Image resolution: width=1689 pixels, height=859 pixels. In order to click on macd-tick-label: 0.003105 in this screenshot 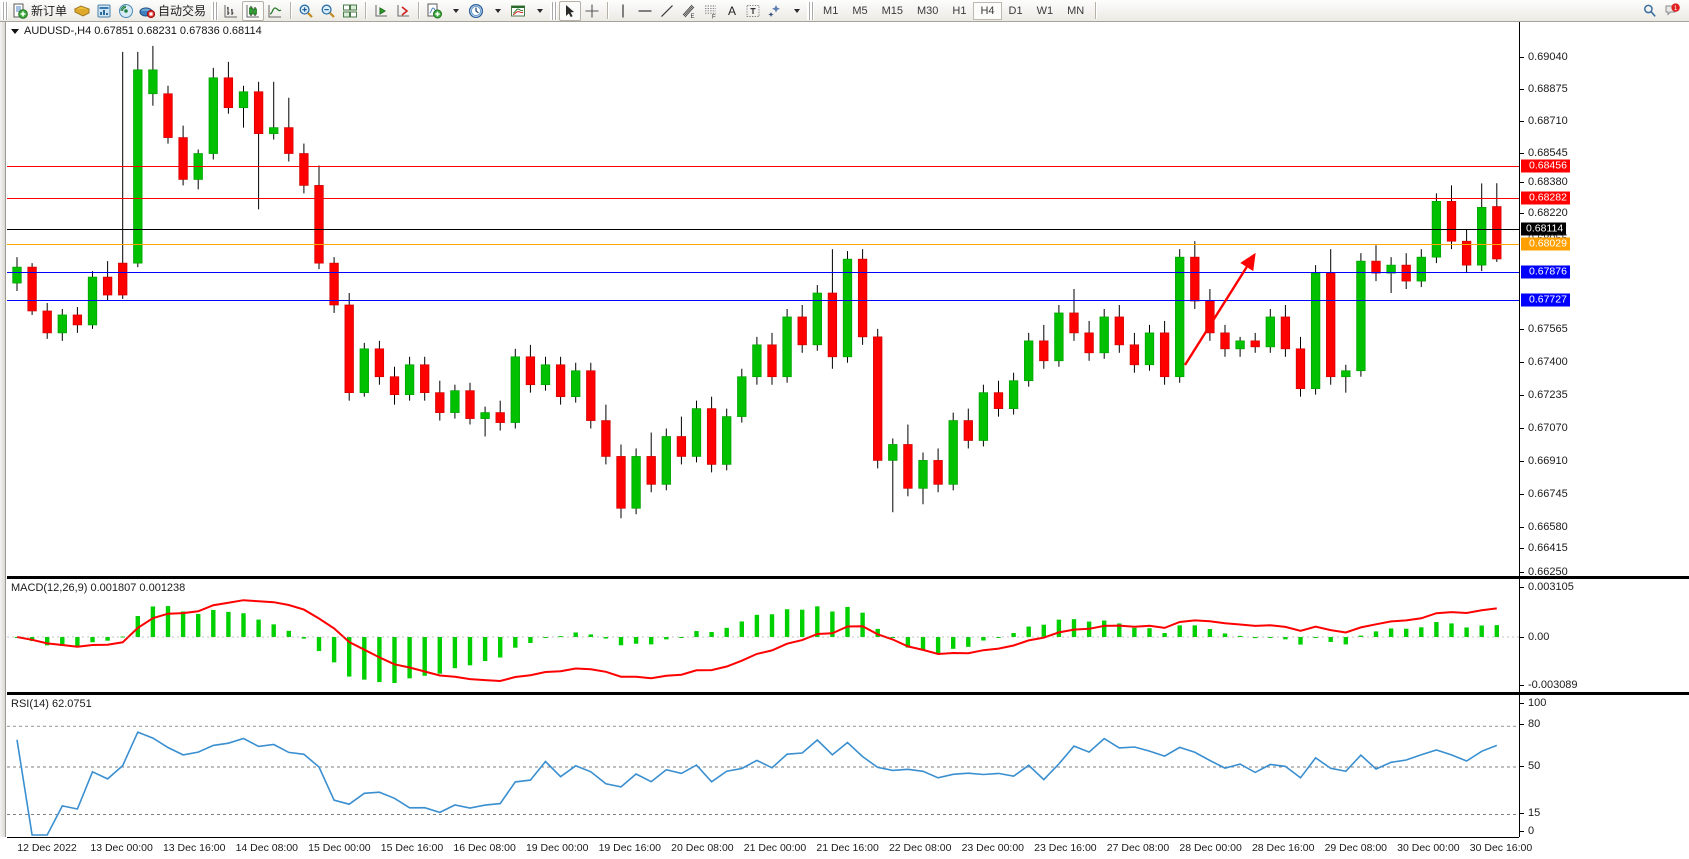, I will do `click(1551, 587)`.